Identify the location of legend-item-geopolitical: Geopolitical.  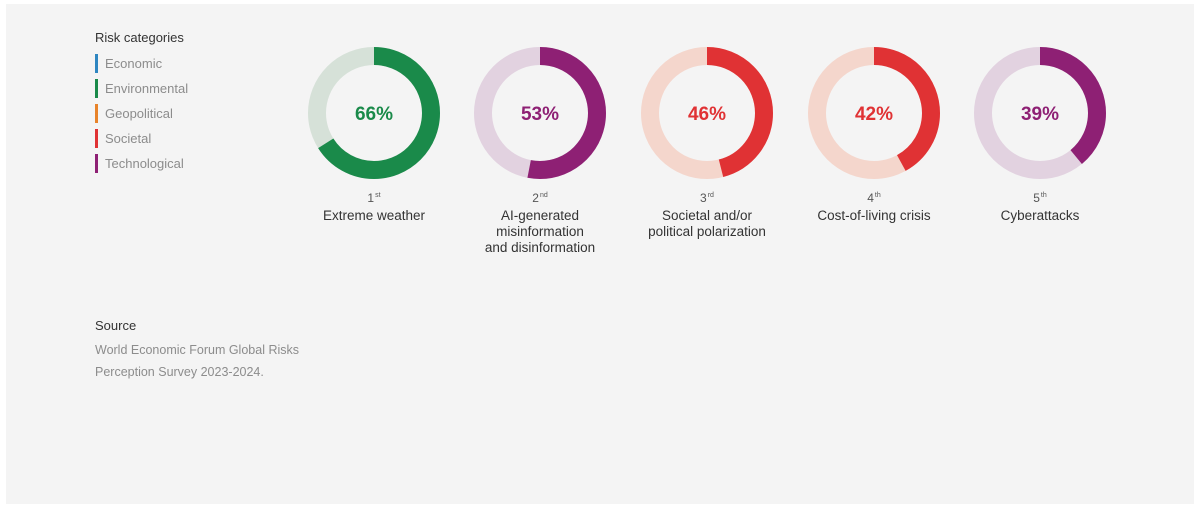
(141, 113).